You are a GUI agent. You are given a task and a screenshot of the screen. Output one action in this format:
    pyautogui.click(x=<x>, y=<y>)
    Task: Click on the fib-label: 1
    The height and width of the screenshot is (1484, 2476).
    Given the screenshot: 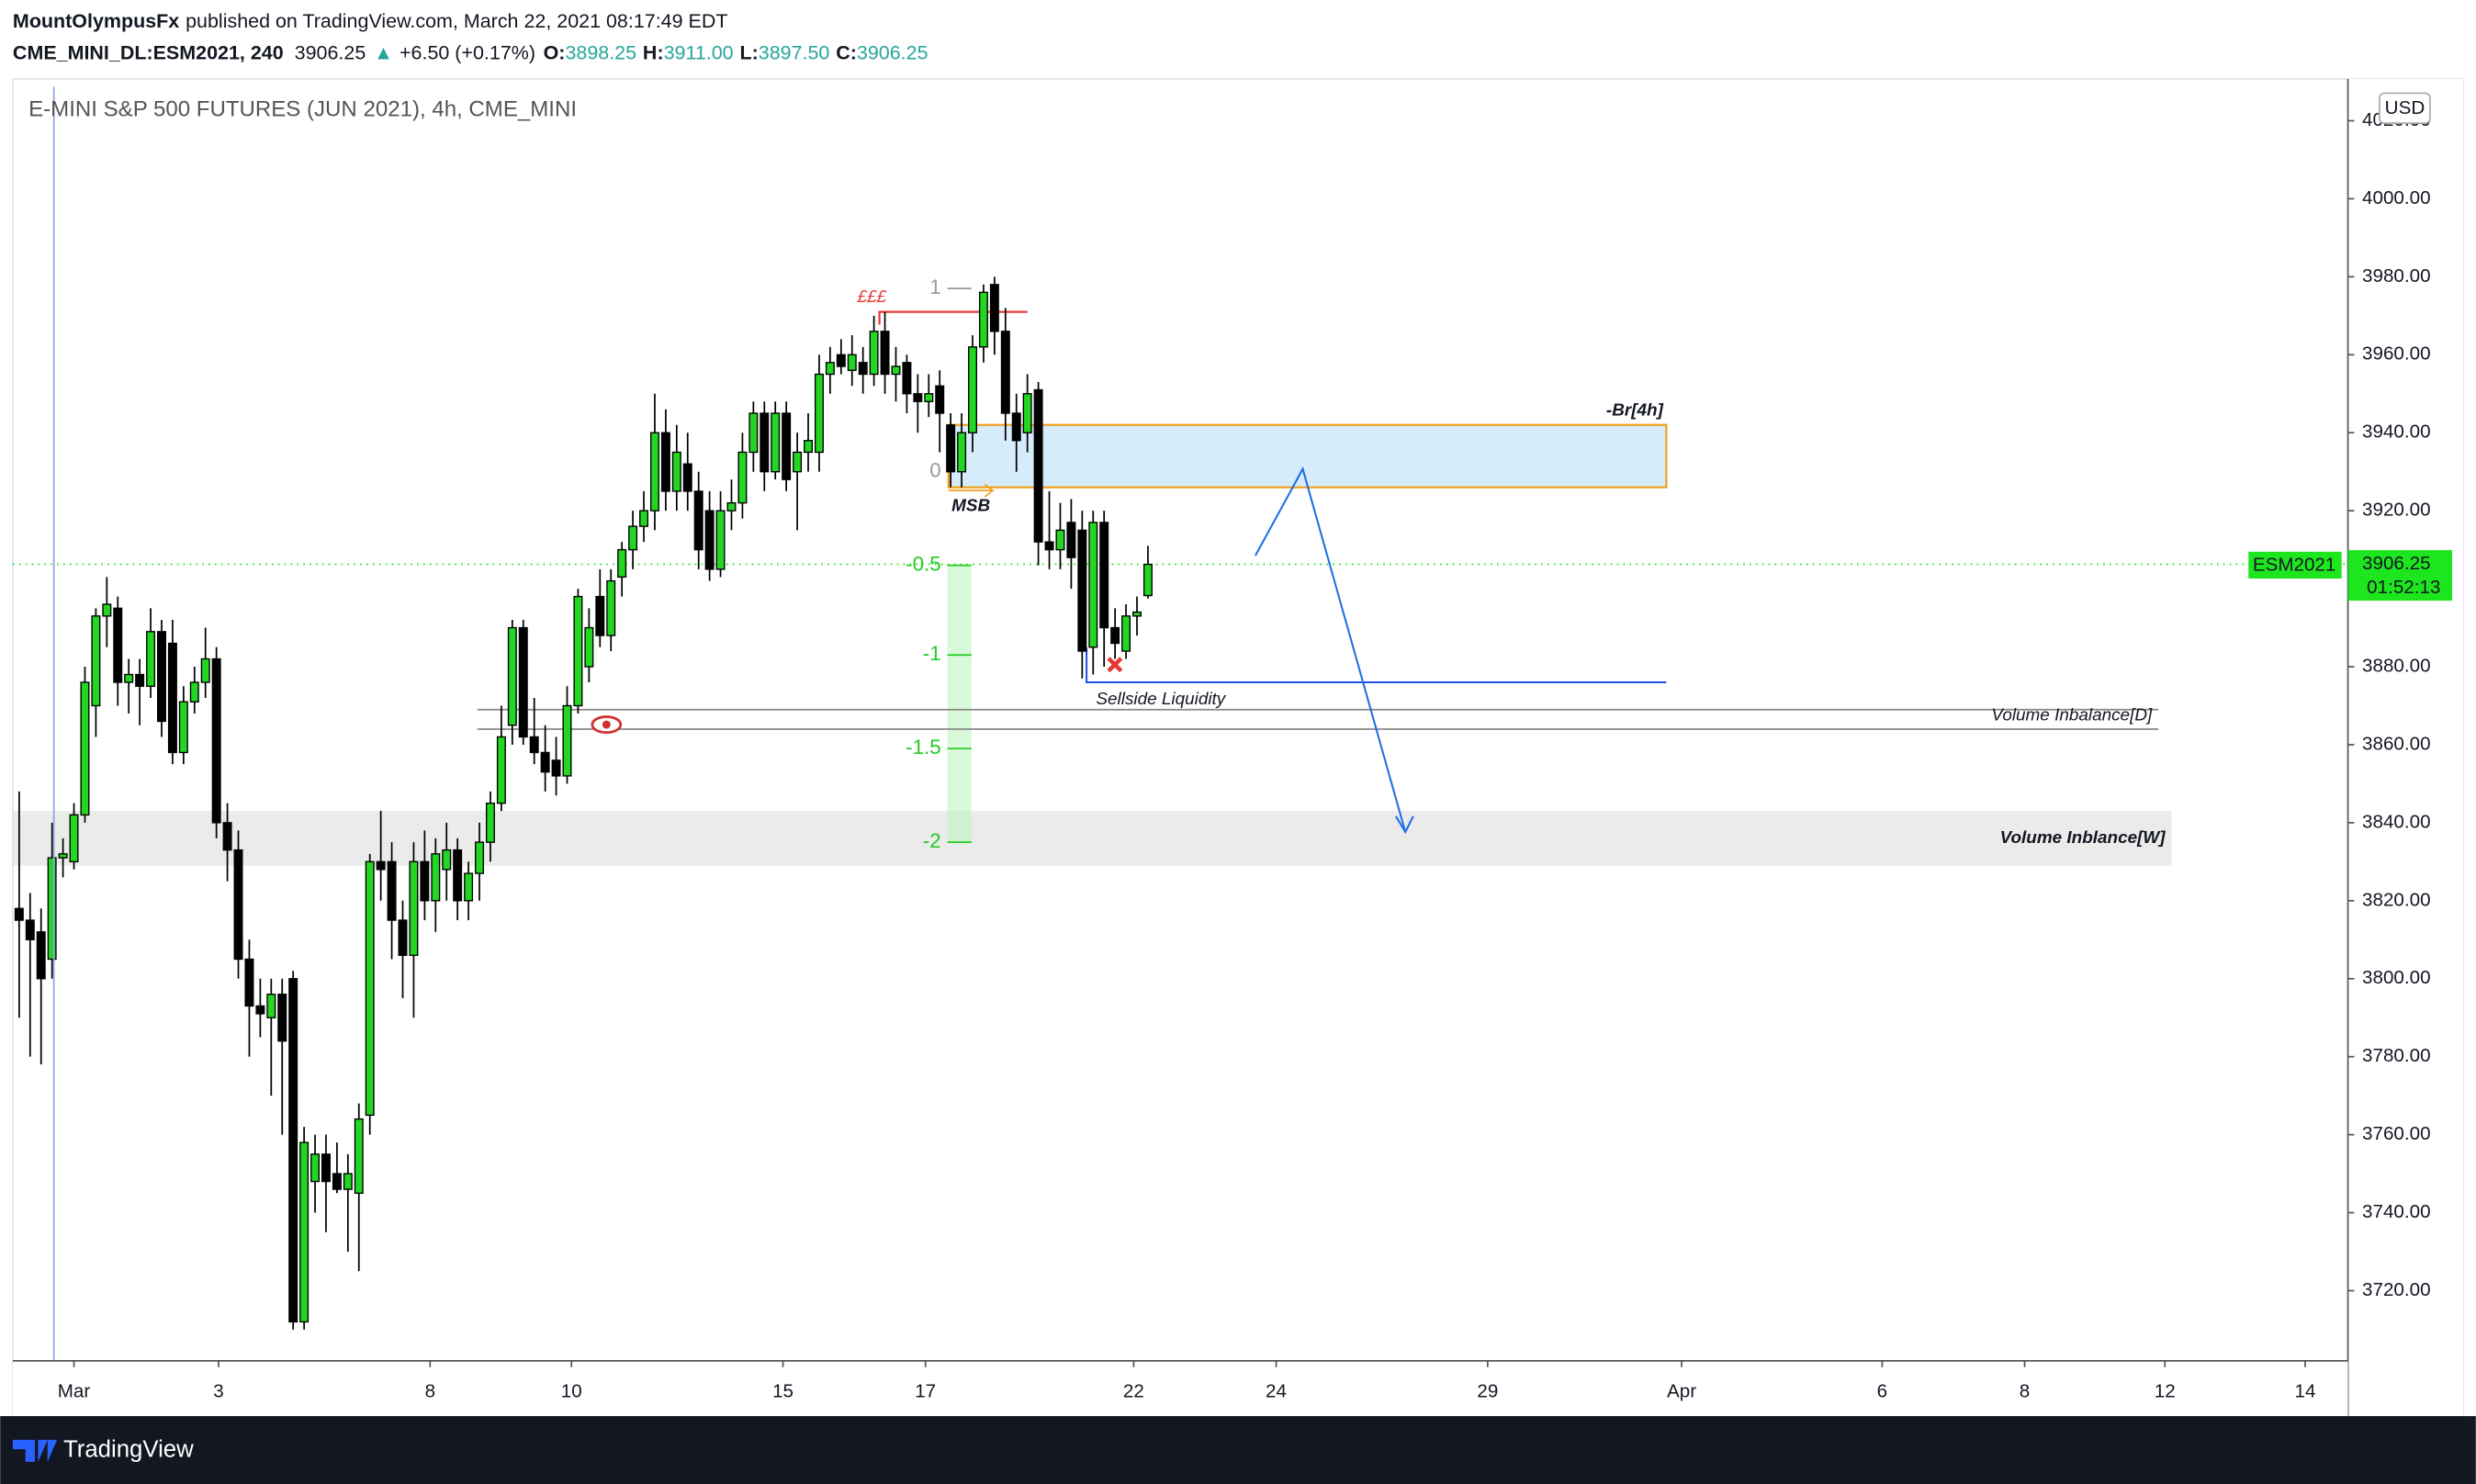 What is the action you would take?
    pyautogui.click(x=934, y=286)
    